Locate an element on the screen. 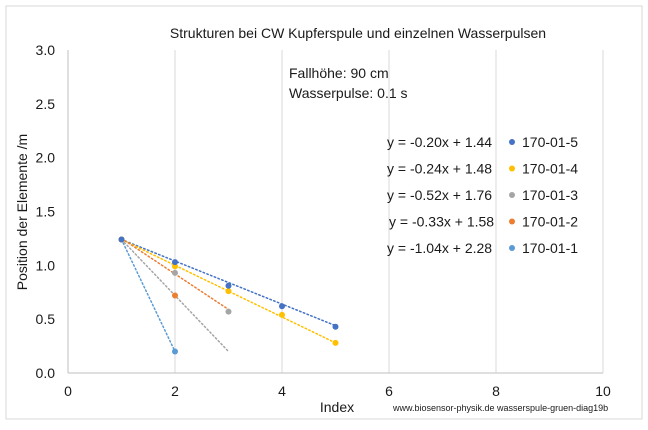  x-tick-label: 10 is located at coordinates (603, 391).